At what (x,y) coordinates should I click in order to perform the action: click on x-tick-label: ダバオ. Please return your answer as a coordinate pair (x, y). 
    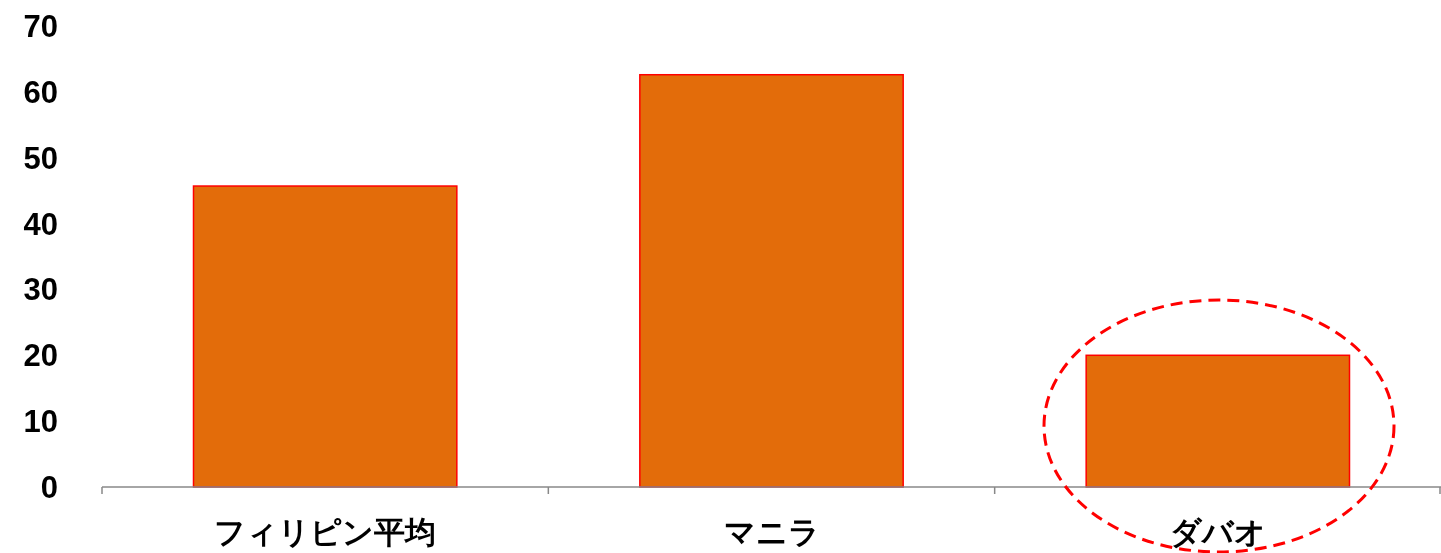
    Looking at the image, I should click on (1217, 532).